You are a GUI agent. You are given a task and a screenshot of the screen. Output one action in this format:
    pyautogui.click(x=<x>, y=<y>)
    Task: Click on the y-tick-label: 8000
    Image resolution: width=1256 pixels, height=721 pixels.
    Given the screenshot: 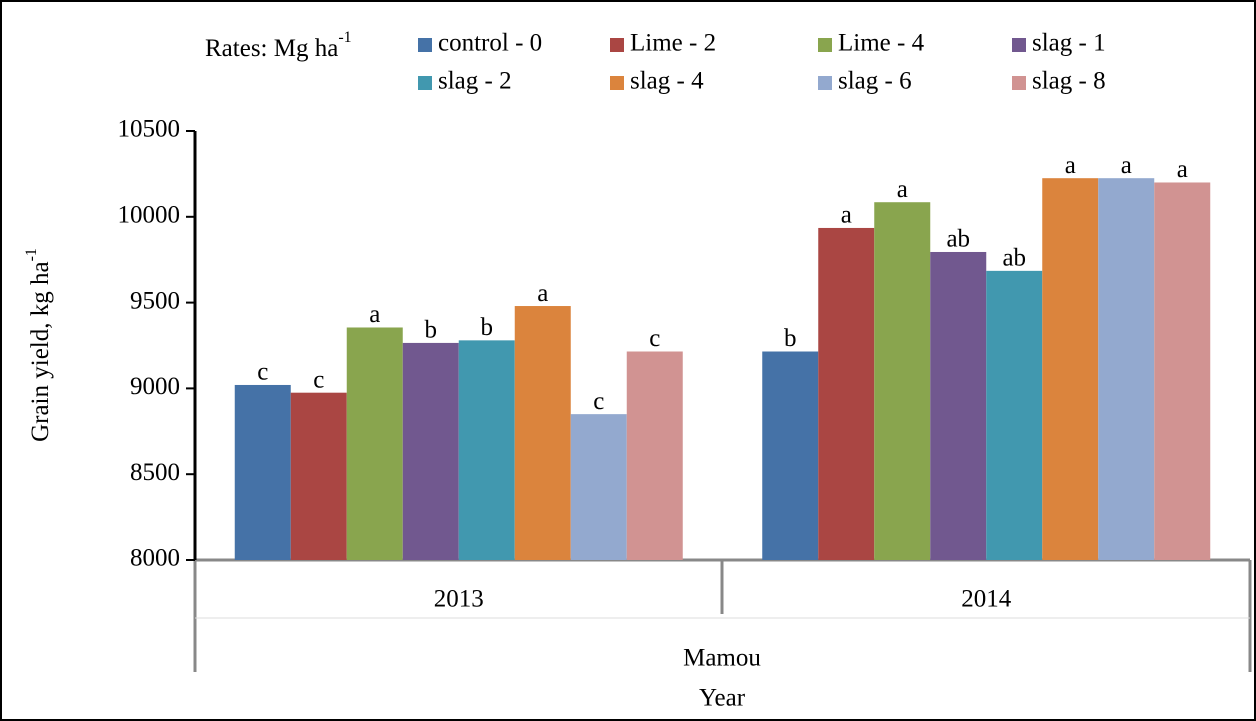 What is the action you would take?
    pyautogui.click(x=155, y=558)
    